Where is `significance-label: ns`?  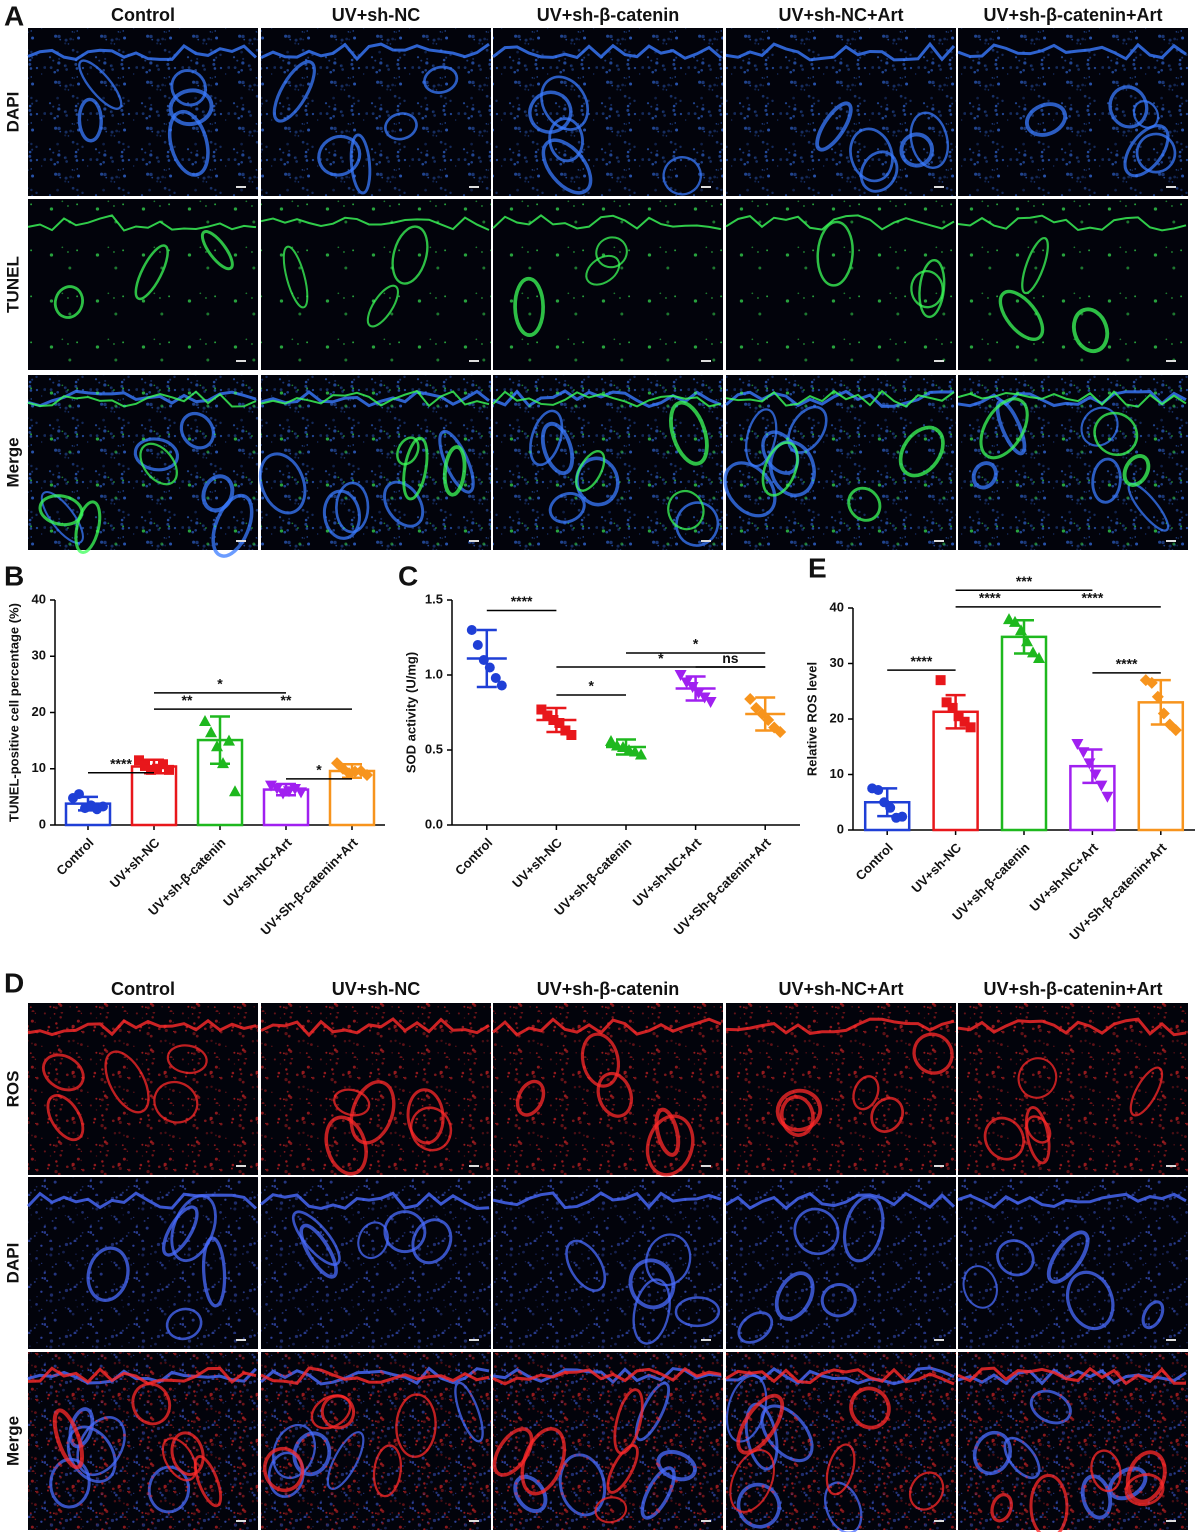 significance-label: ns is located at coordinates (730, 658).